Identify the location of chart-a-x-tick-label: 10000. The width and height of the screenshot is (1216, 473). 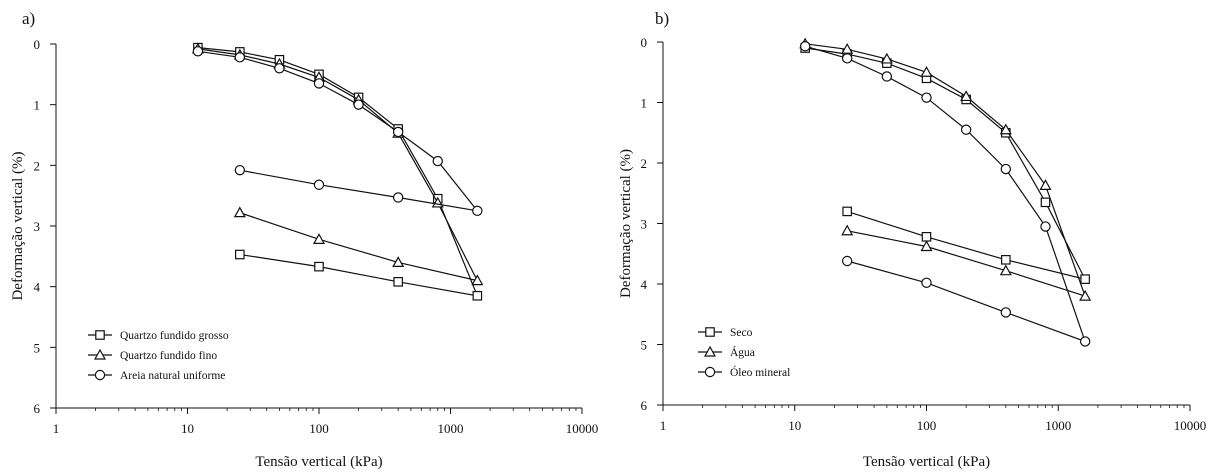
(582, 428).